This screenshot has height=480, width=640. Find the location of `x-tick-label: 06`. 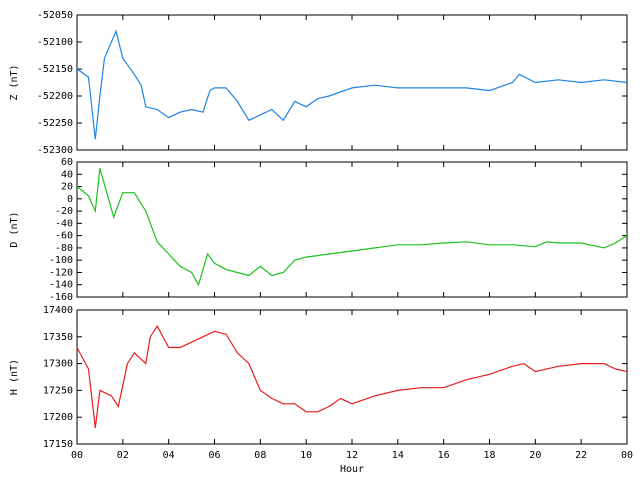

x-tick-label: 06 is located at coordinates (214, 455).